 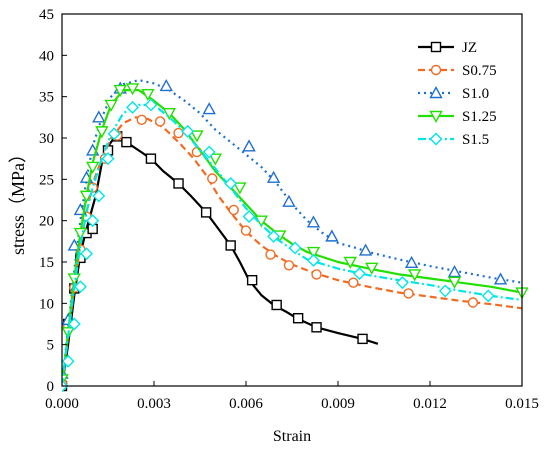 I want to click on y-tick-label: 45, so click(x=46, y=15).